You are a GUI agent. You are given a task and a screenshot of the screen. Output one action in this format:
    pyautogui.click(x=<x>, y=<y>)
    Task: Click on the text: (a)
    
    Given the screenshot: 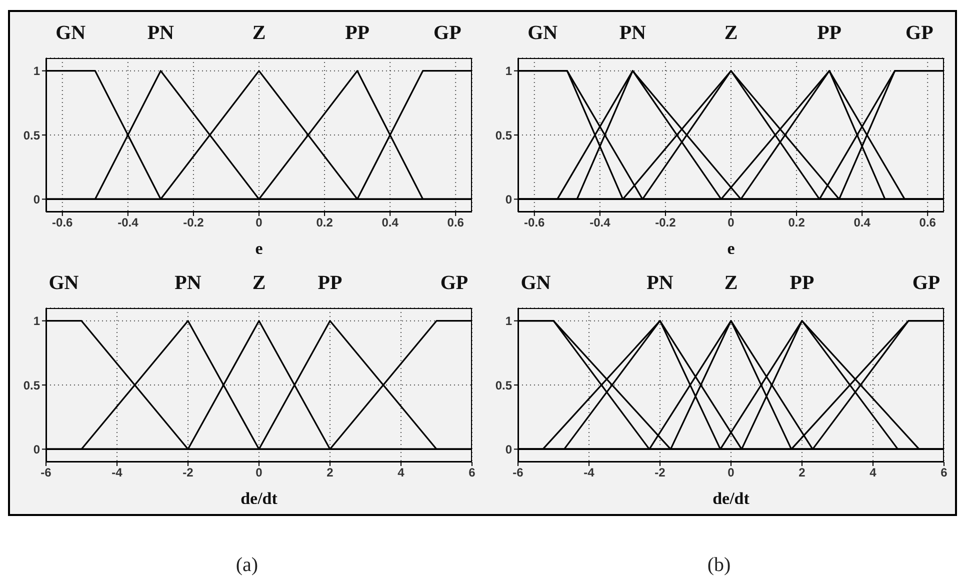 What is the action you would take?
    pyautogui.click(x=247, y=565)
    